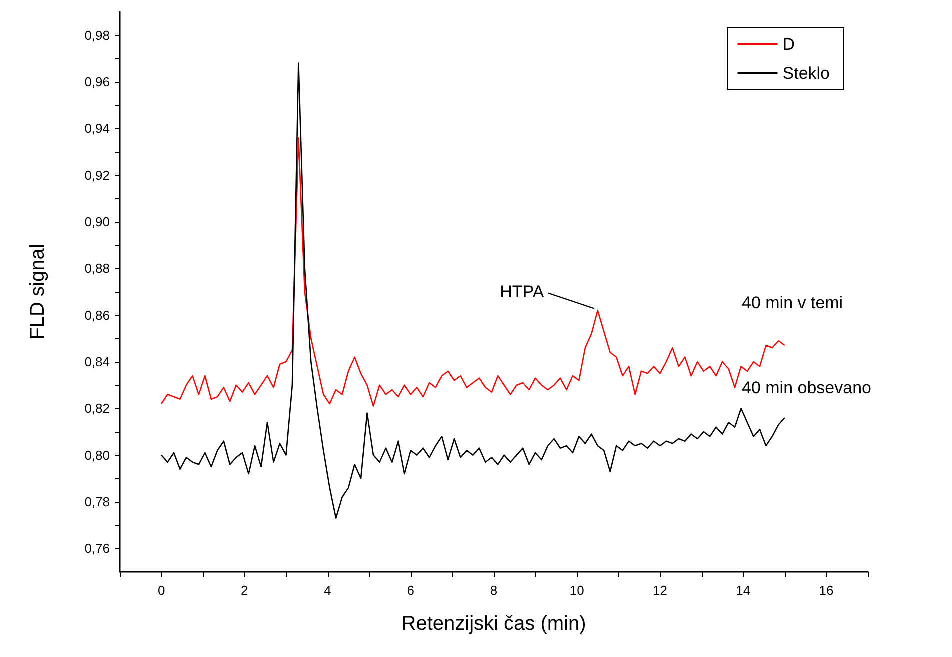 This screenshot has width=952, height=657. Describe the element at coordinates (97, 362) in the screenshot. I see `y-tick-label: 0,84` at that location.